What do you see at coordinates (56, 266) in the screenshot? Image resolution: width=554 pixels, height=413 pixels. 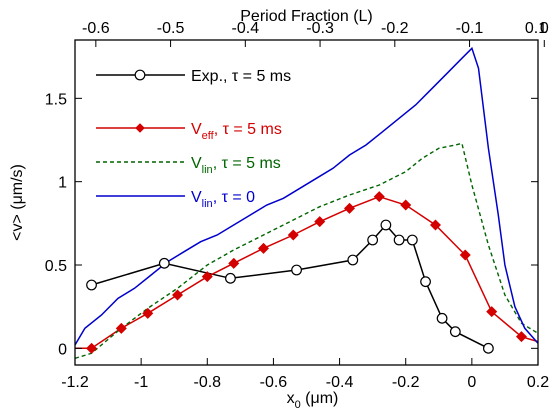 I see `y-tick-label: 0.5` at bounding box center [56, 266].